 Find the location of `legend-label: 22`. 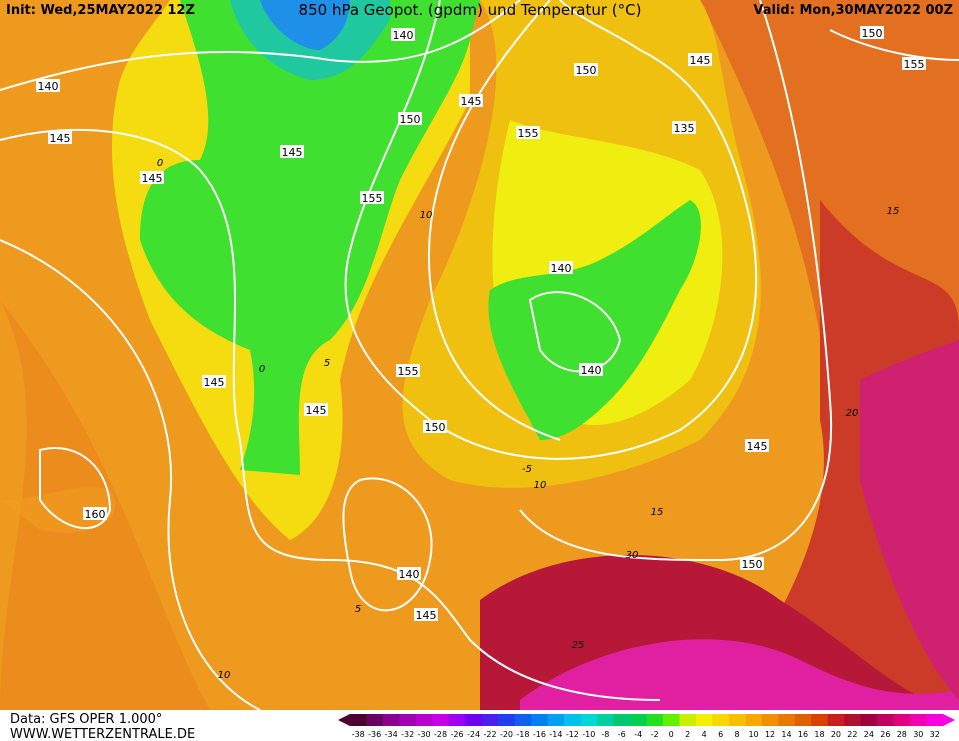

legend-label: 22 is located at coordinates (852, 734).